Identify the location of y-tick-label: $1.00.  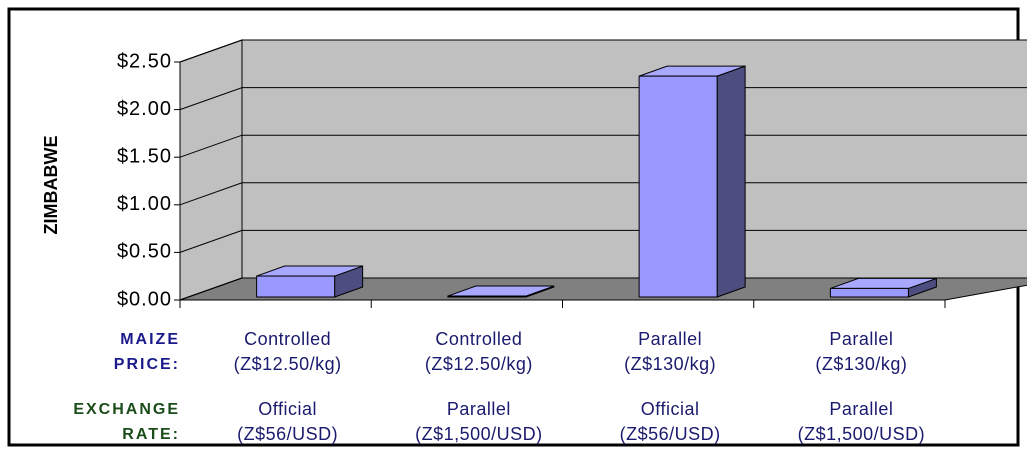
(144, 204).